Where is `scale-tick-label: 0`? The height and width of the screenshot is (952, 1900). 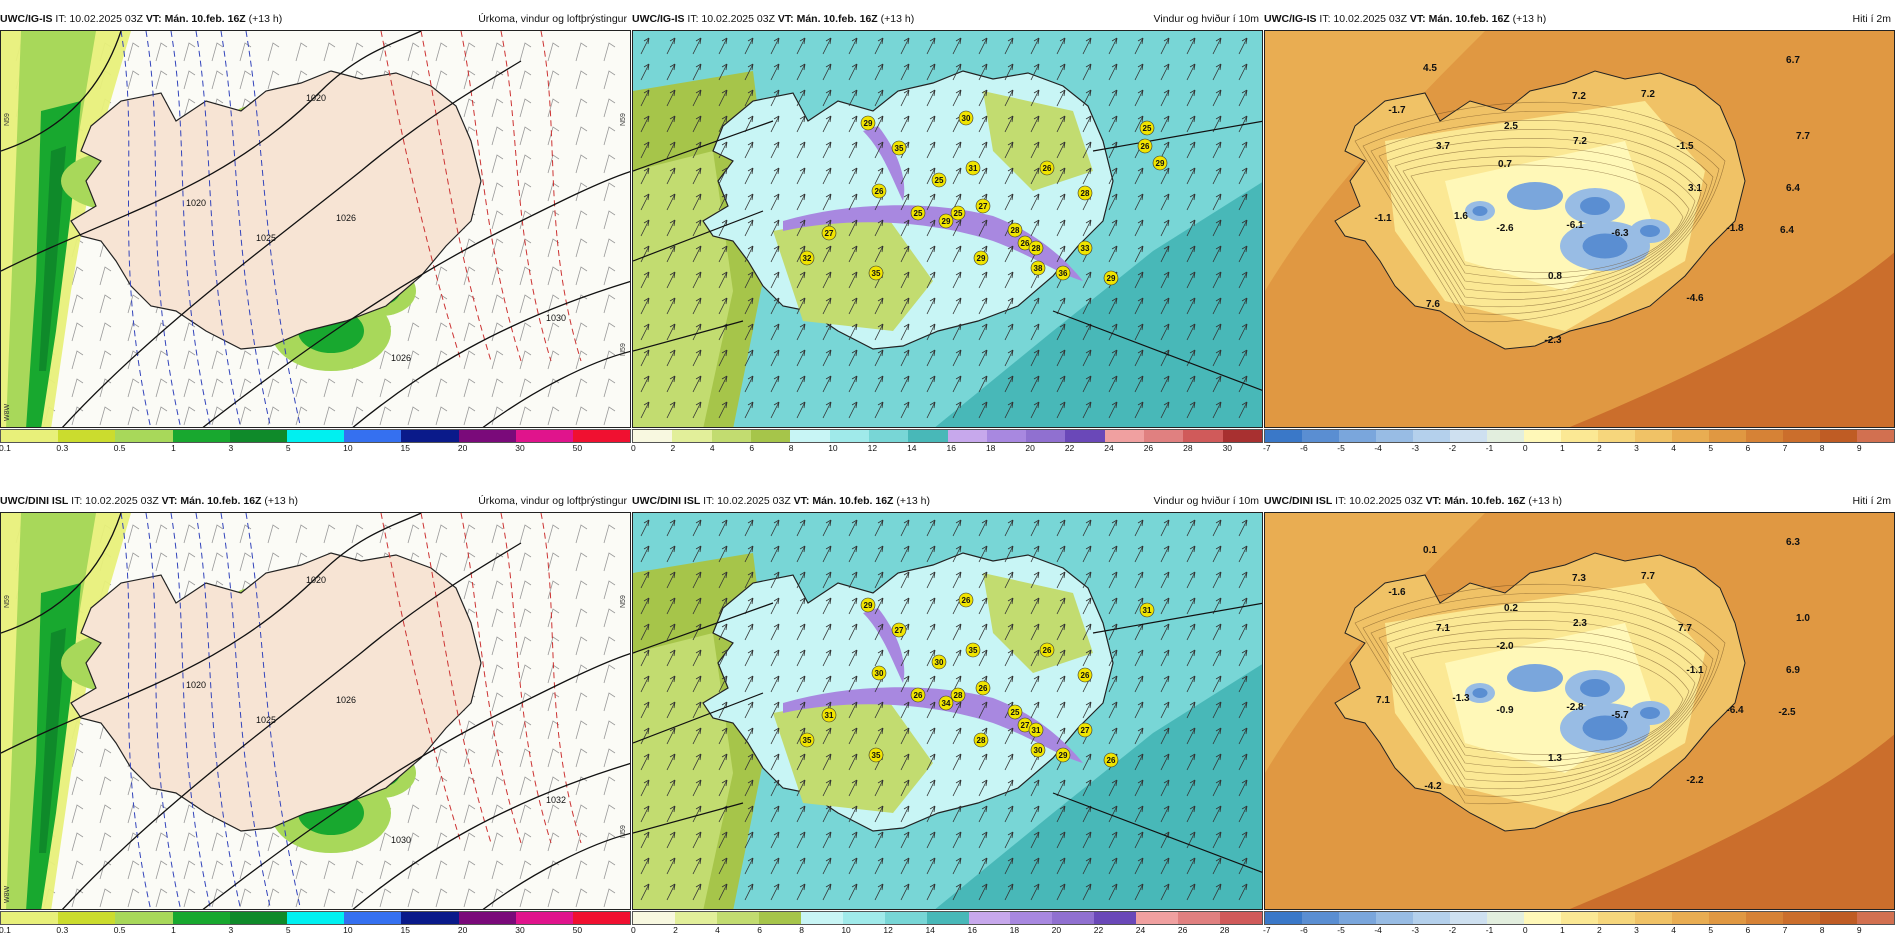 scale-tick-label: 0 is located at coordinates (1525, 448).